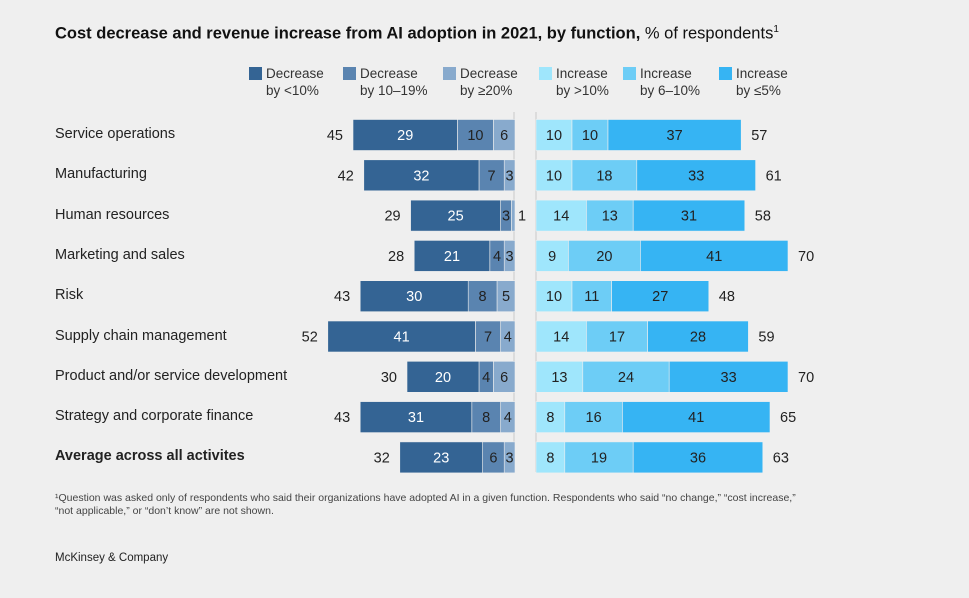 Image resolution: width=969 pixels, height=598 pixels. What do you see at coordinates (101, 174) in the screenshot?
I see `category-label: Manufacturing` at bounding box center [101, 174].